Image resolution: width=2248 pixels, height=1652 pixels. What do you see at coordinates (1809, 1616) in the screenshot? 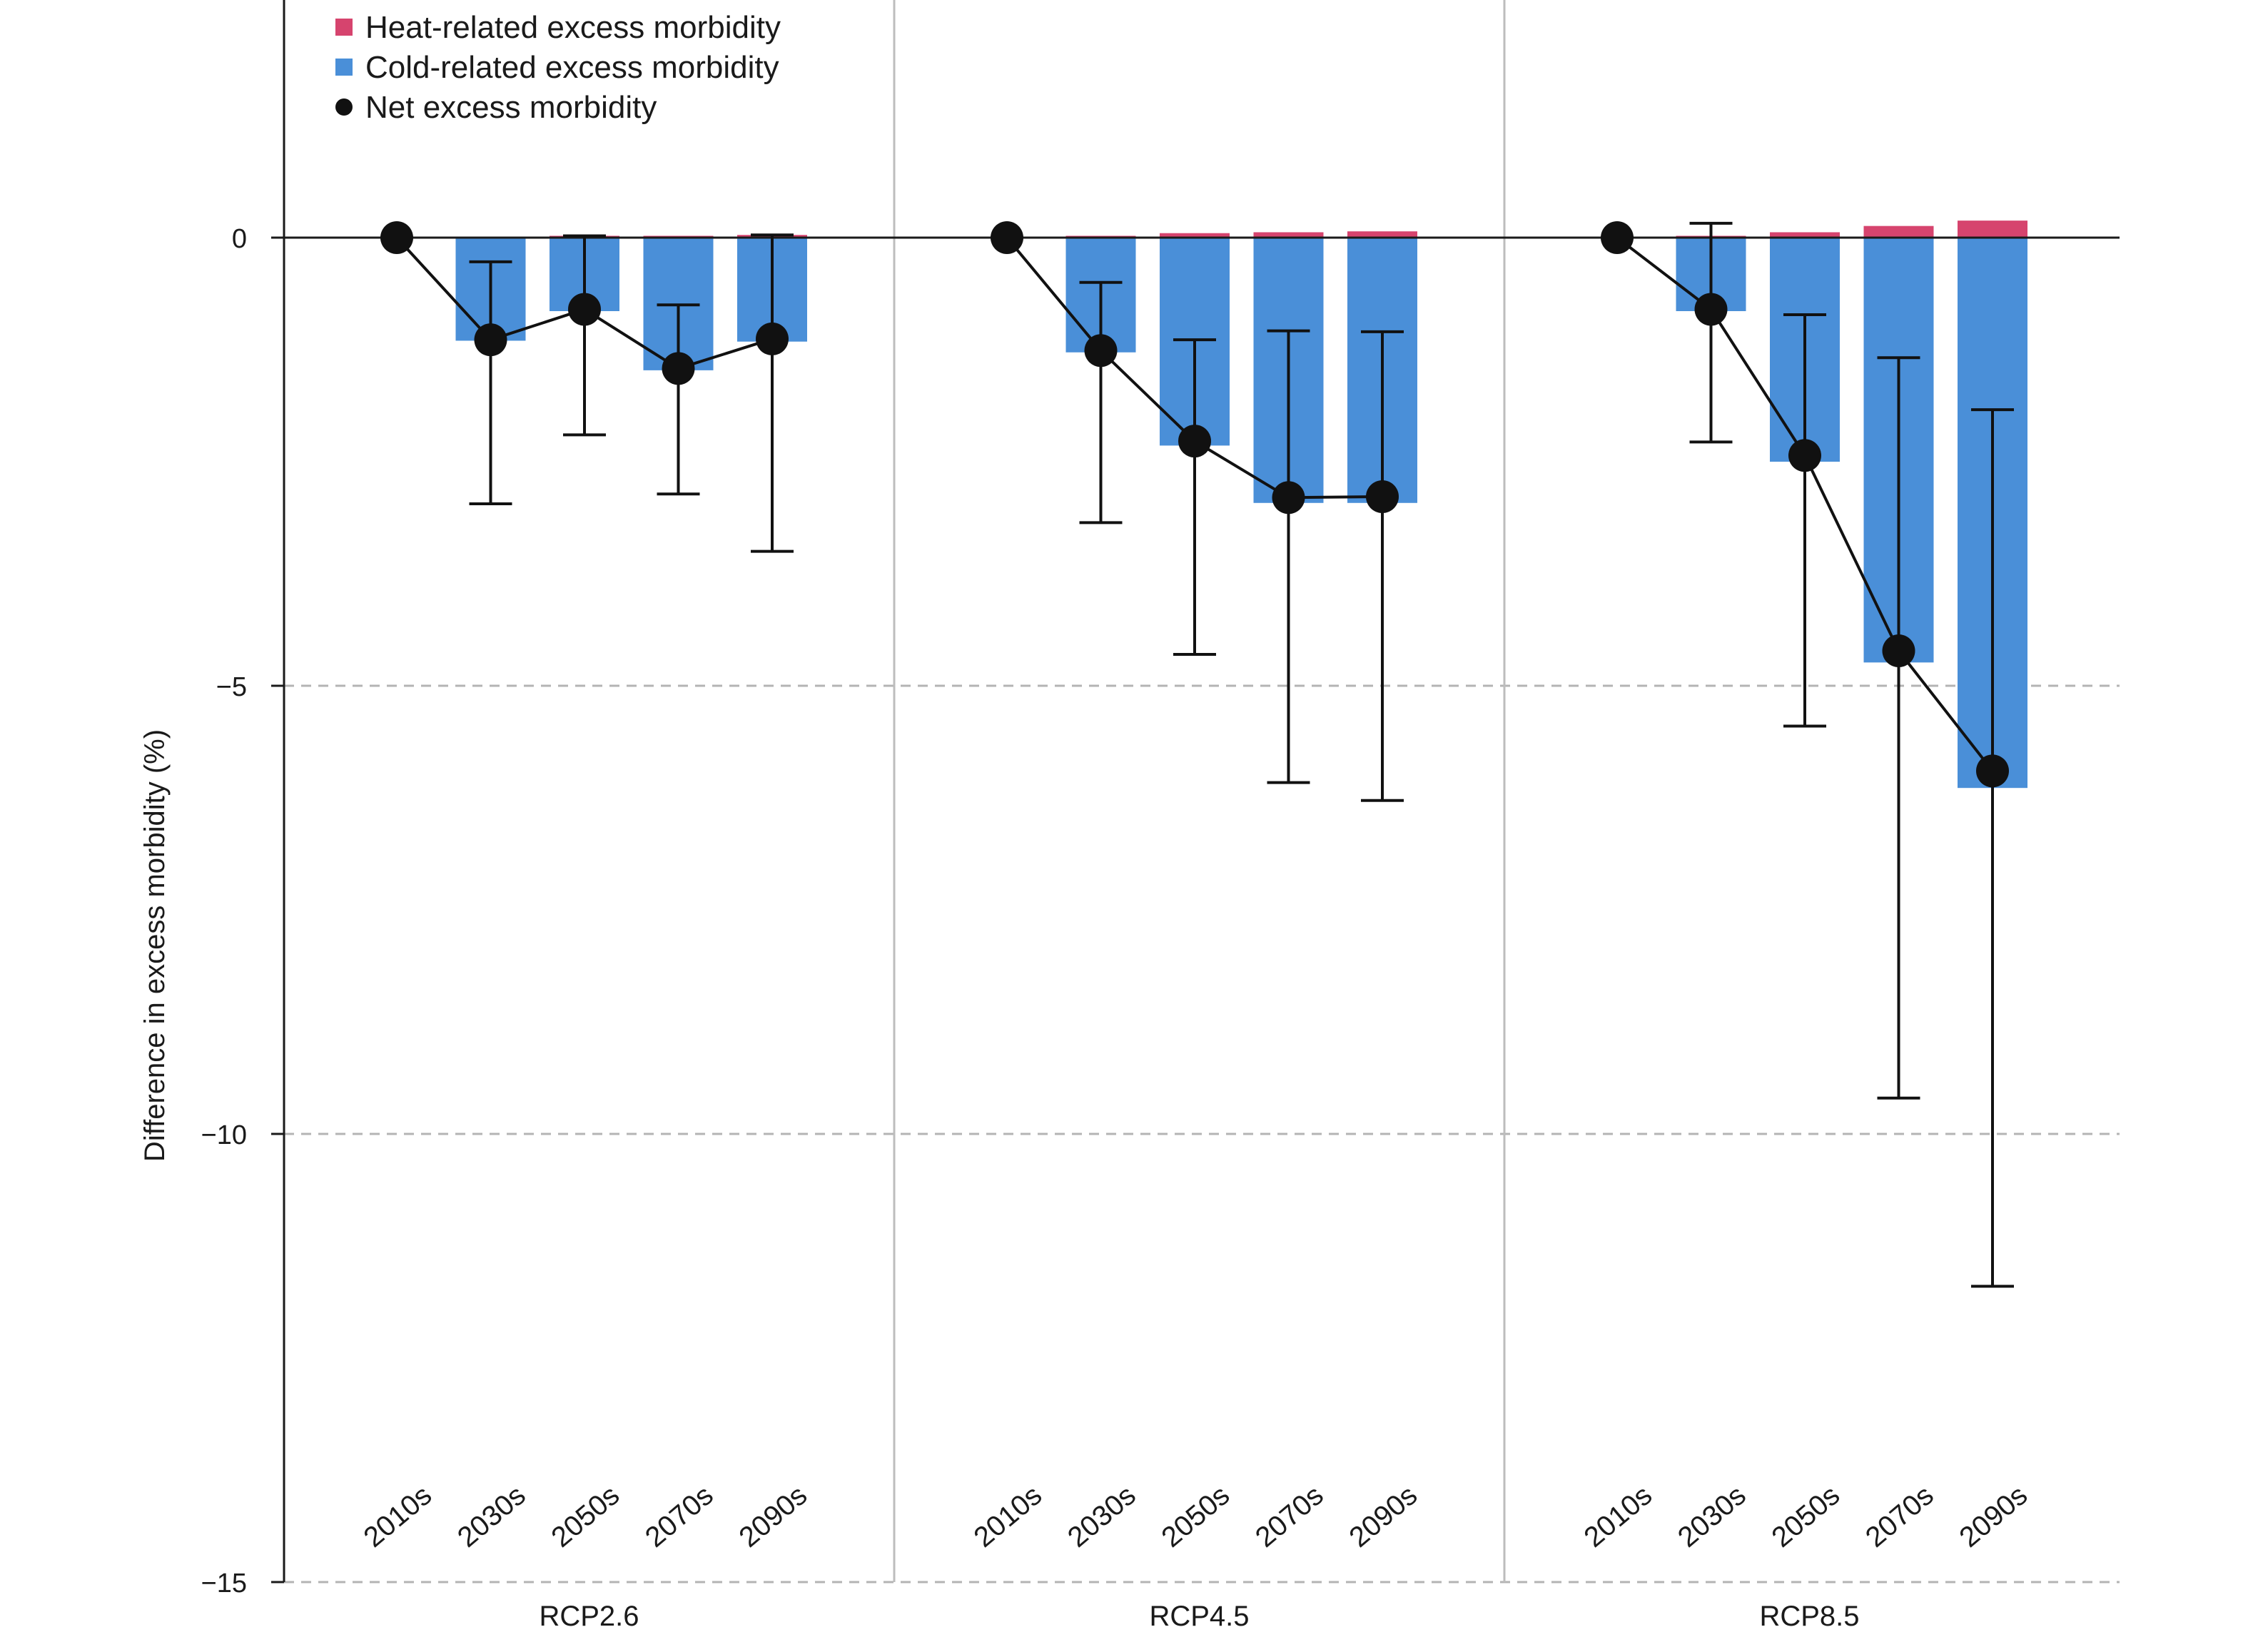
I see `panel-label: RCP8.5` at bounding box center [1809, 1616].